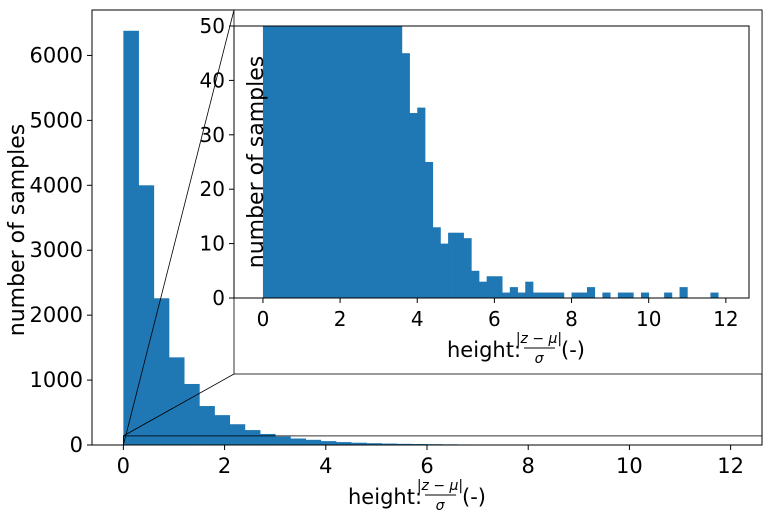  I want to click on inset-y-tick-label: 50, so click(212, 26).